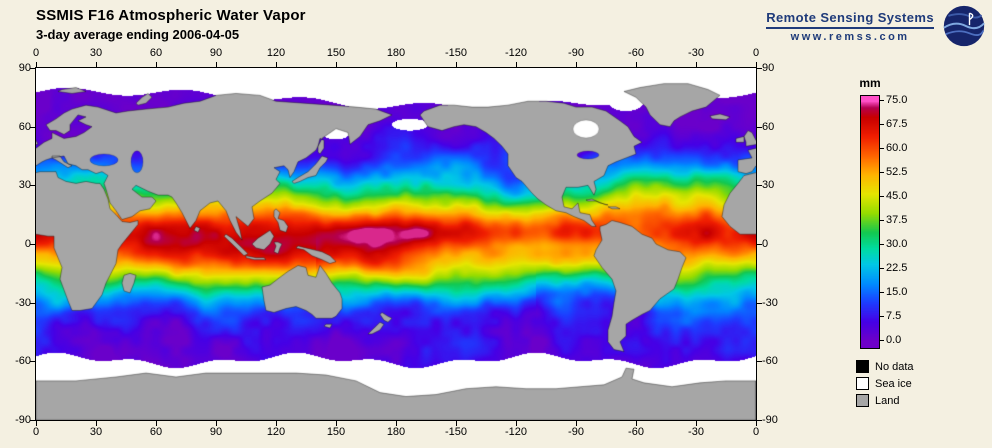  I want to click on remss-globe-logo, so click(964, 26).